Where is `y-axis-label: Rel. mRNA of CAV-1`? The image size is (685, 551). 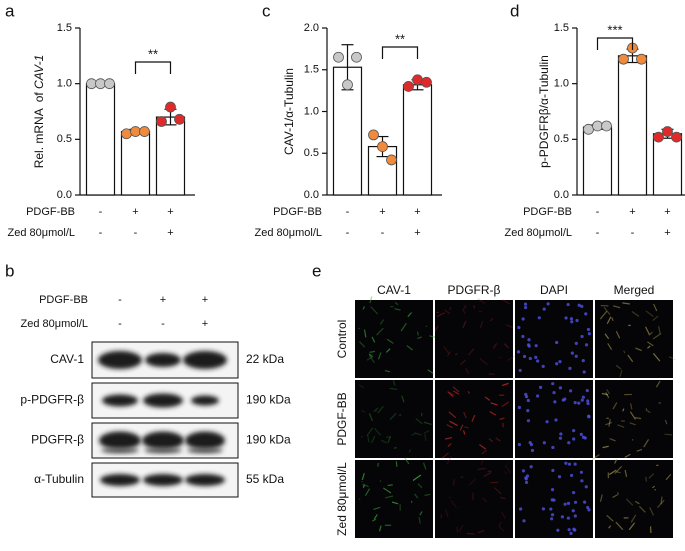
y-axis-label: Rel. mRNA of CAV-1 is located at coordinates (39, 112).